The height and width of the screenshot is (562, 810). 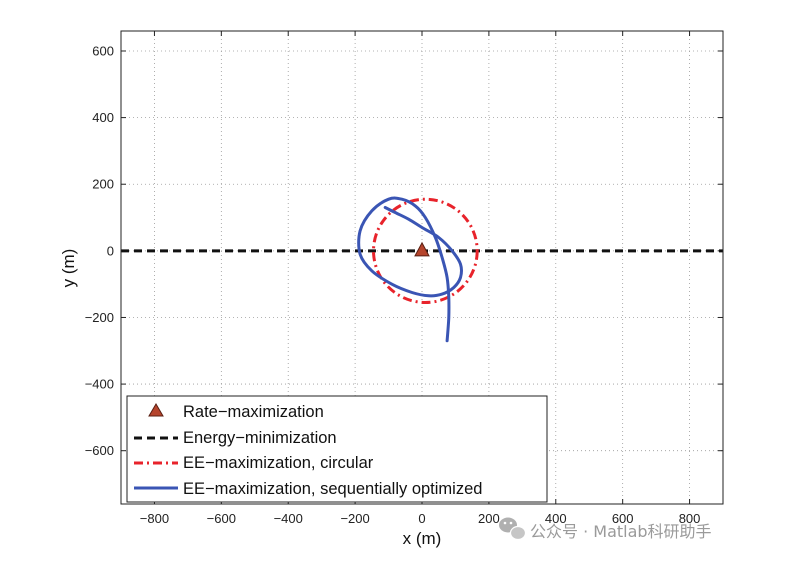 I want to click on series-ee-sequential, so click(x=410, y=269).